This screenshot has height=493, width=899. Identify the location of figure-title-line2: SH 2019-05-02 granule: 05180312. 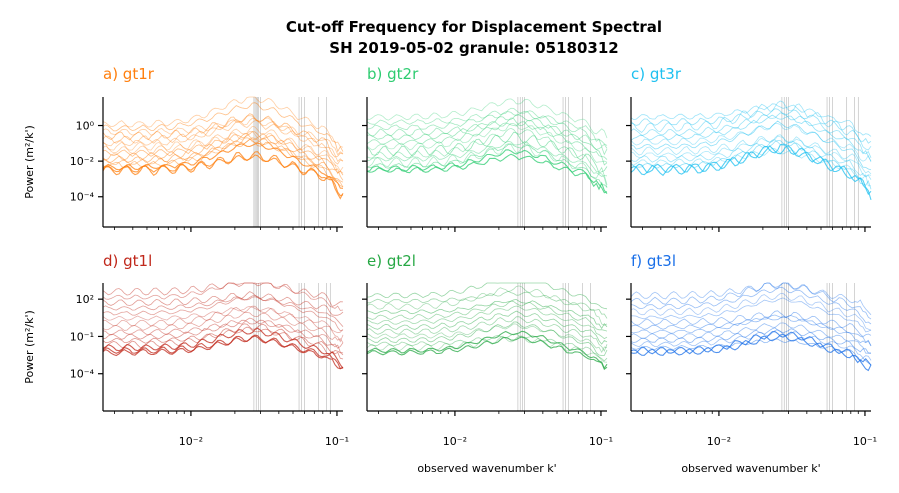
(473, 48).